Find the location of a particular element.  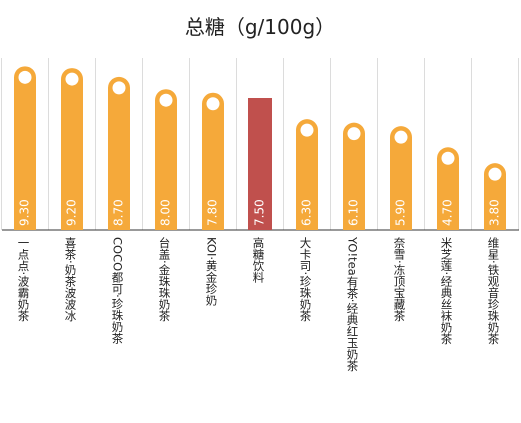

data-label: 8.70 is located at coordinates (119, 212).